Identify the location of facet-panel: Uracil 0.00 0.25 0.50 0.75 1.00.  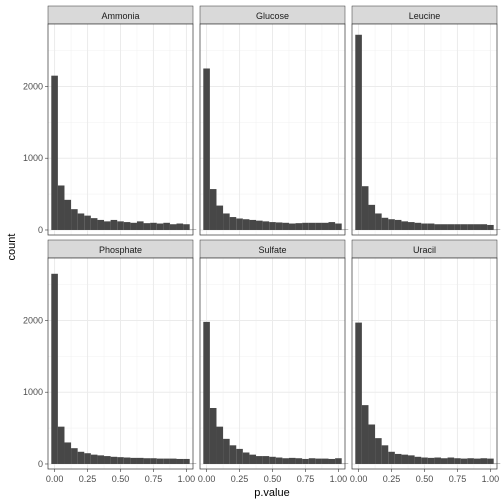
(425, 361).